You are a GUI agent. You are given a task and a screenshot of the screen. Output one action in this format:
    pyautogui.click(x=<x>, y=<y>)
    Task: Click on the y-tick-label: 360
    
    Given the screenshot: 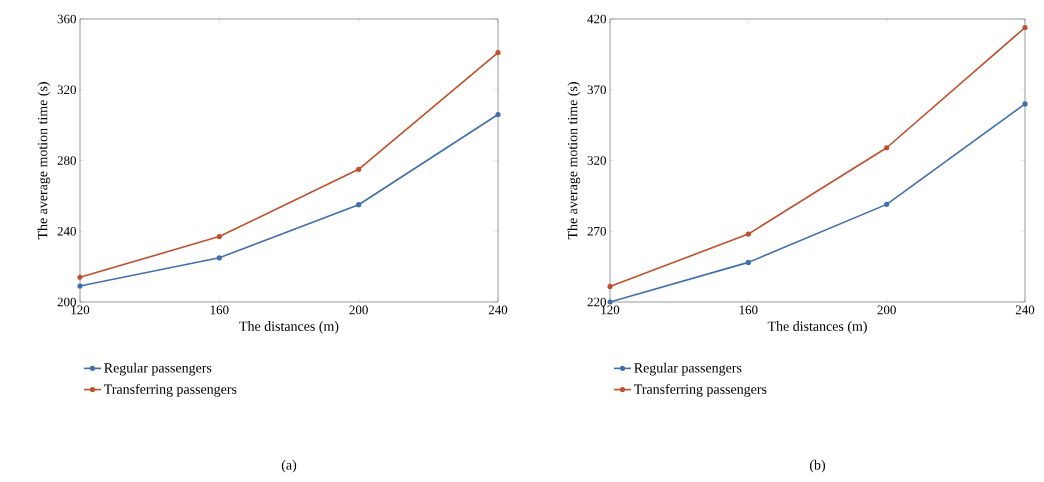 What is the action you would take?
    pyautogui.click(x=66, y=19)
    